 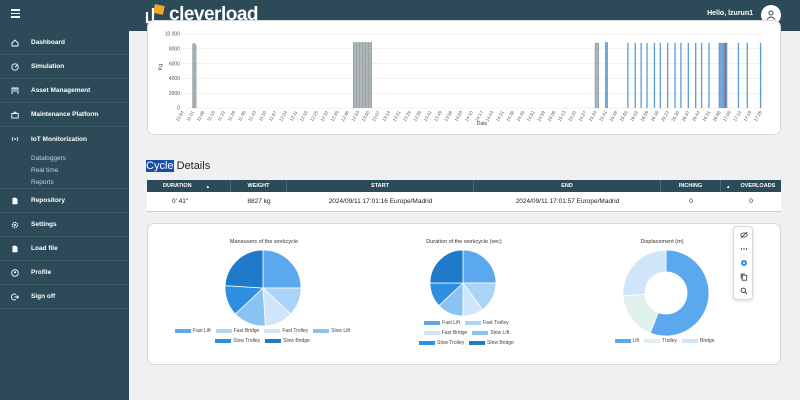 What do you see at coordinates (45, 170) in the screenshot?
I see `sidebar-subitem-real-time: Real time` at bounding box center [45, 170].